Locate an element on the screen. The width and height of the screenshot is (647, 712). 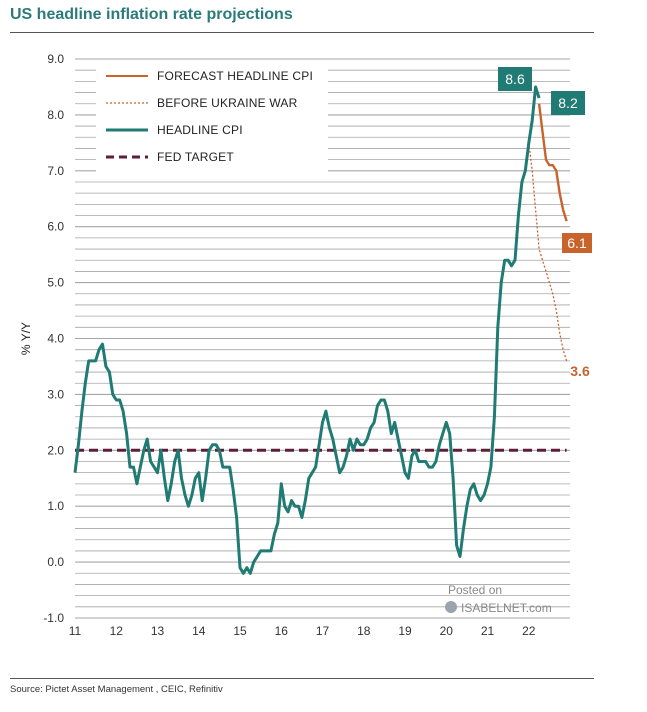
y-tick-label: 9.0 is located at coordinates (55, 59).